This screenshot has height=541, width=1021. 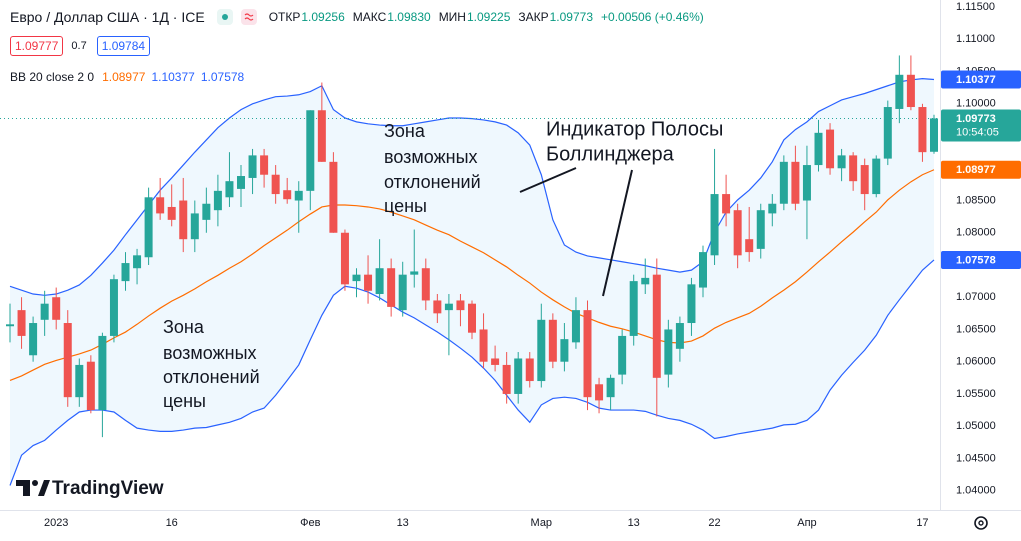 I want to click on annotation-text: возможных, so click(x=431, y=157).